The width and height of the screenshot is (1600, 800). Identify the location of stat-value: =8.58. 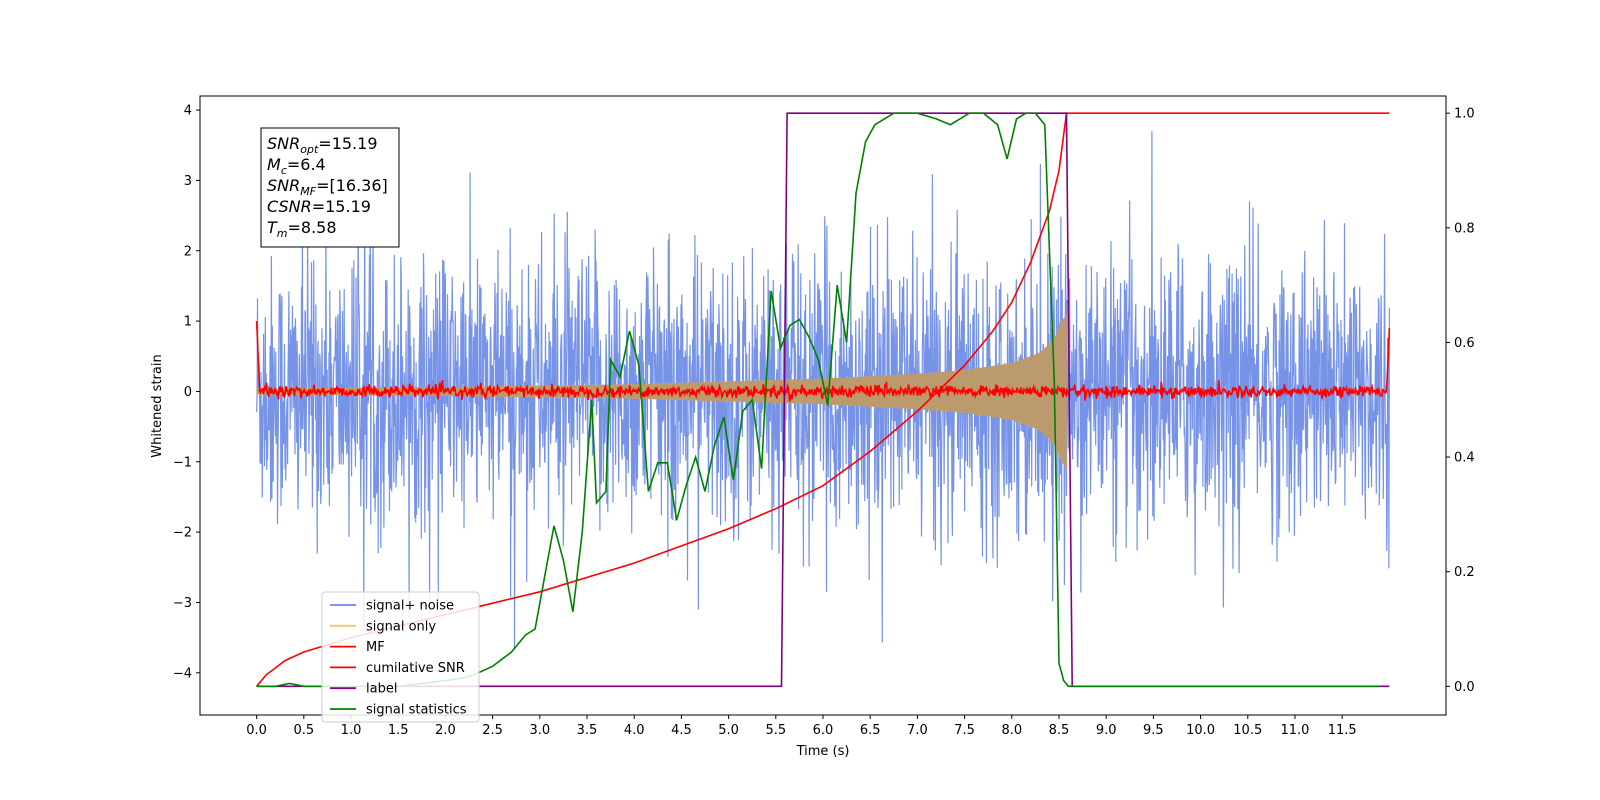
(312, 227).